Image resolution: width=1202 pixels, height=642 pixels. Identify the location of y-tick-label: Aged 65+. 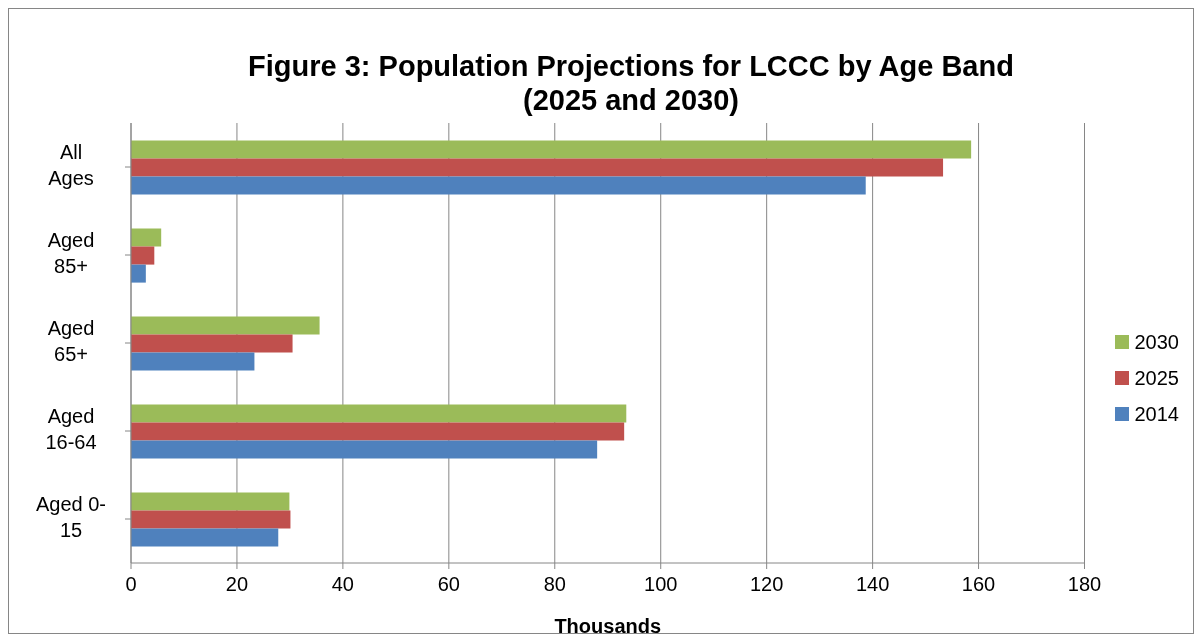
(71, 341).